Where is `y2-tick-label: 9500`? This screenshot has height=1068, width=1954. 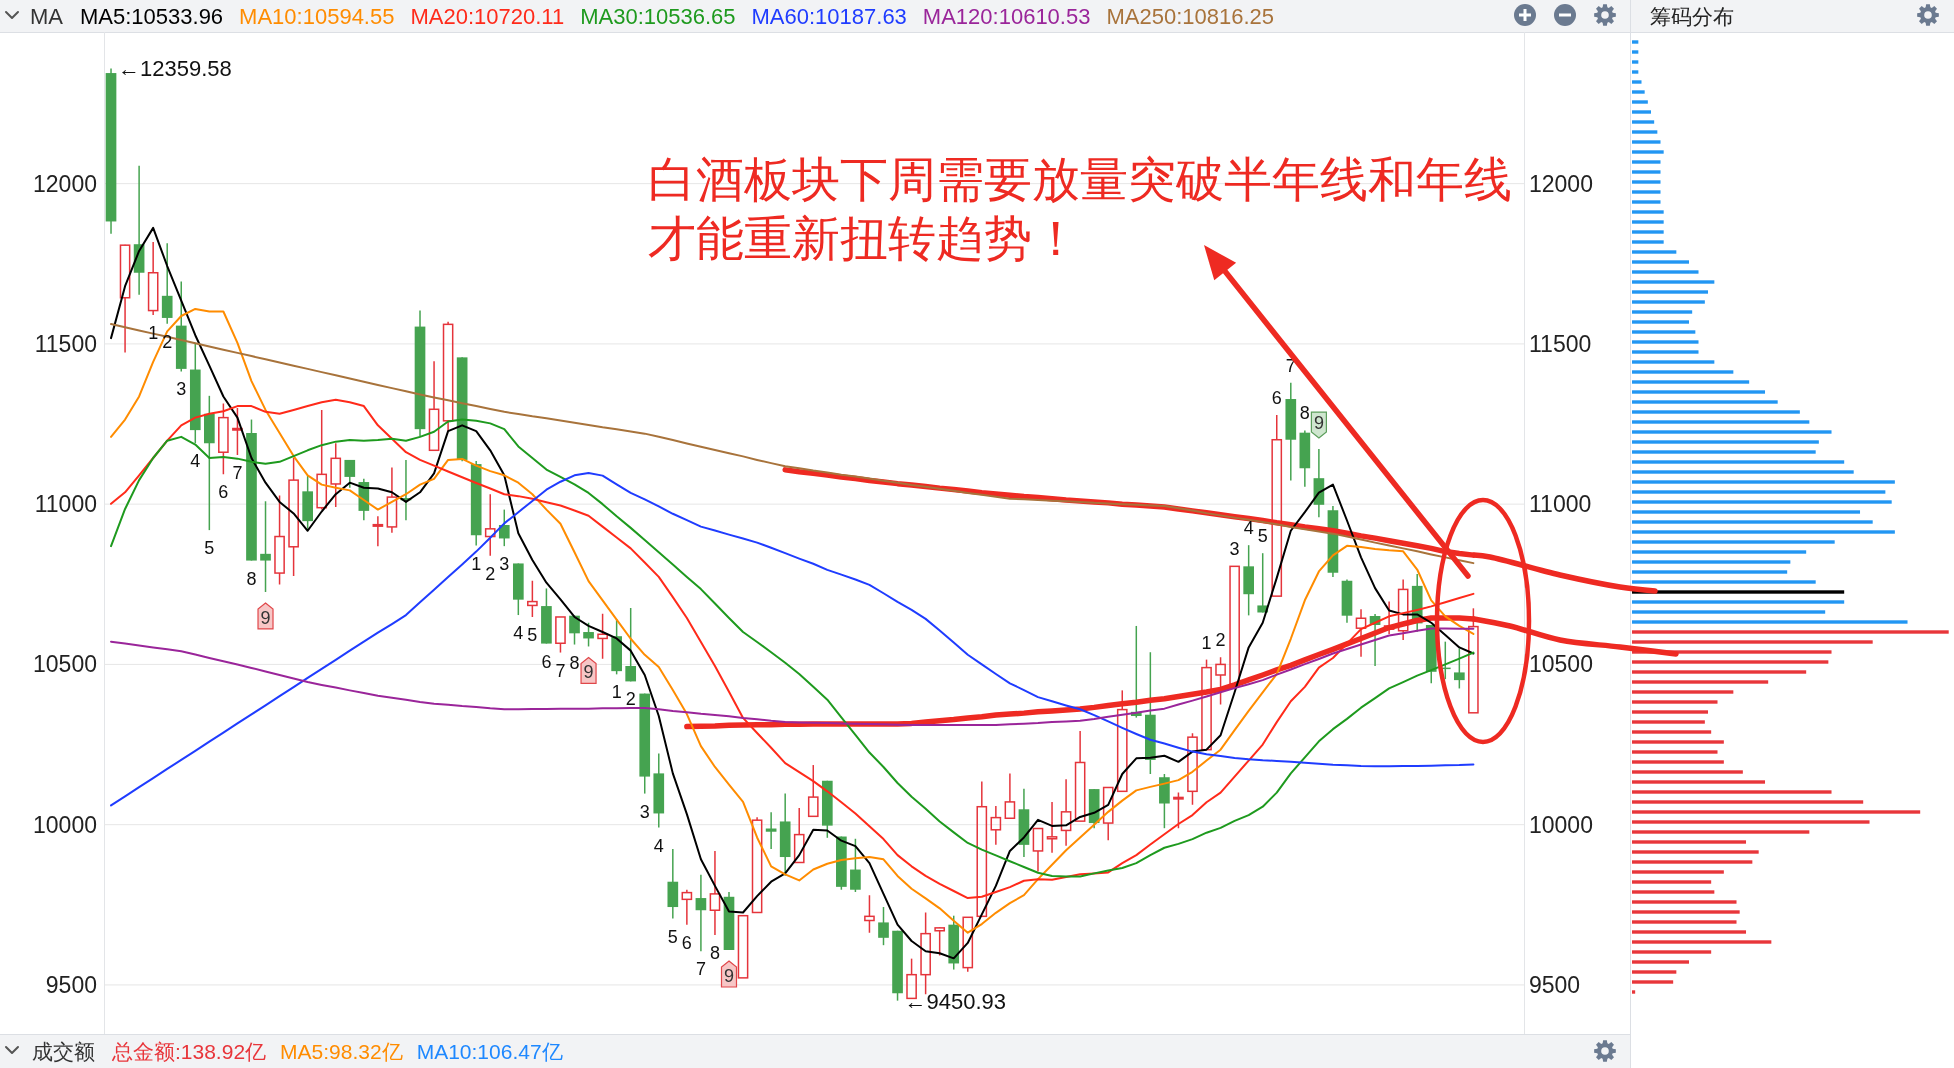
y2-tick-label: 9500 is located at coordinates (1555, 984).